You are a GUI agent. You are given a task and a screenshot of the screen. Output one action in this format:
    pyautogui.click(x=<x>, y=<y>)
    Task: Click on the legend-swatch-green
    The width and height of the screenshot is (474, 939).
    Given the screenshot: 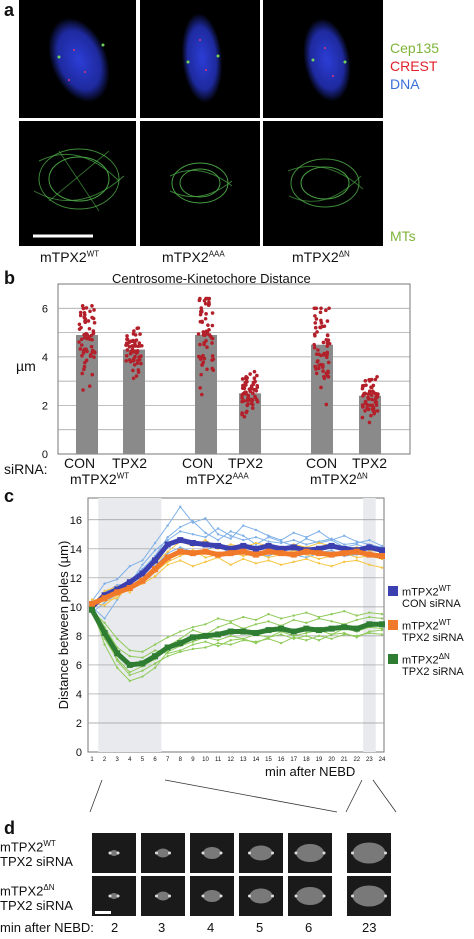 What is the action you would take?
    pyautogui.click(x=393, y=659)
    